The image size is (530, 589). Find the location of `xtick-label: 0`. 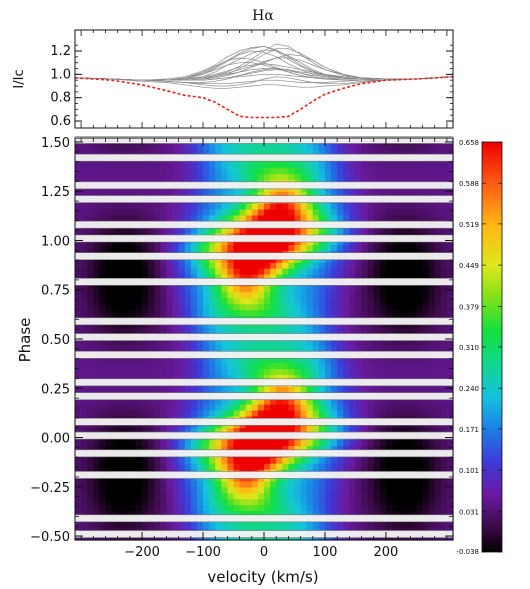

xtick-label: 0 is located at coordinates (264, 552).